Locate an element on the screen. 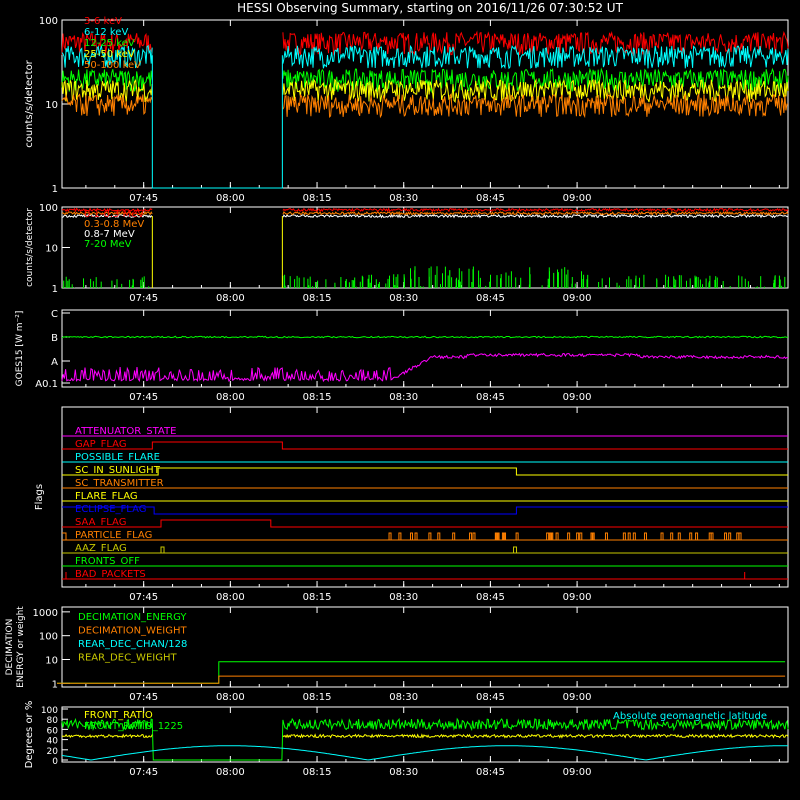 Image resolution: width=800 pixels, height=800 pixels. series-line-50-100 keV is located at coordinates (424, 106).